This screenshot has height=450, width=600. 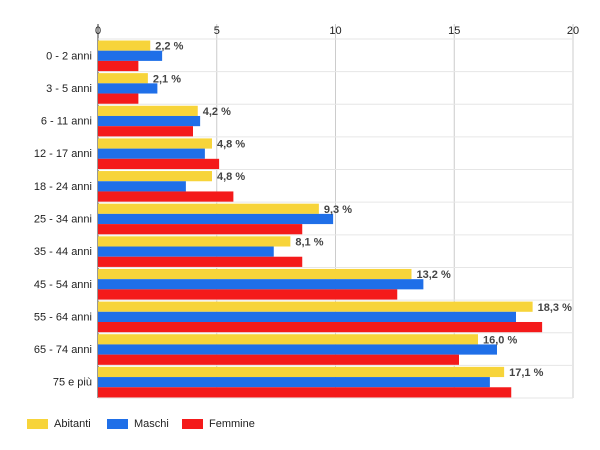 I want to click on legend-label-maschi: Maschi, so click(x=151, y=424).